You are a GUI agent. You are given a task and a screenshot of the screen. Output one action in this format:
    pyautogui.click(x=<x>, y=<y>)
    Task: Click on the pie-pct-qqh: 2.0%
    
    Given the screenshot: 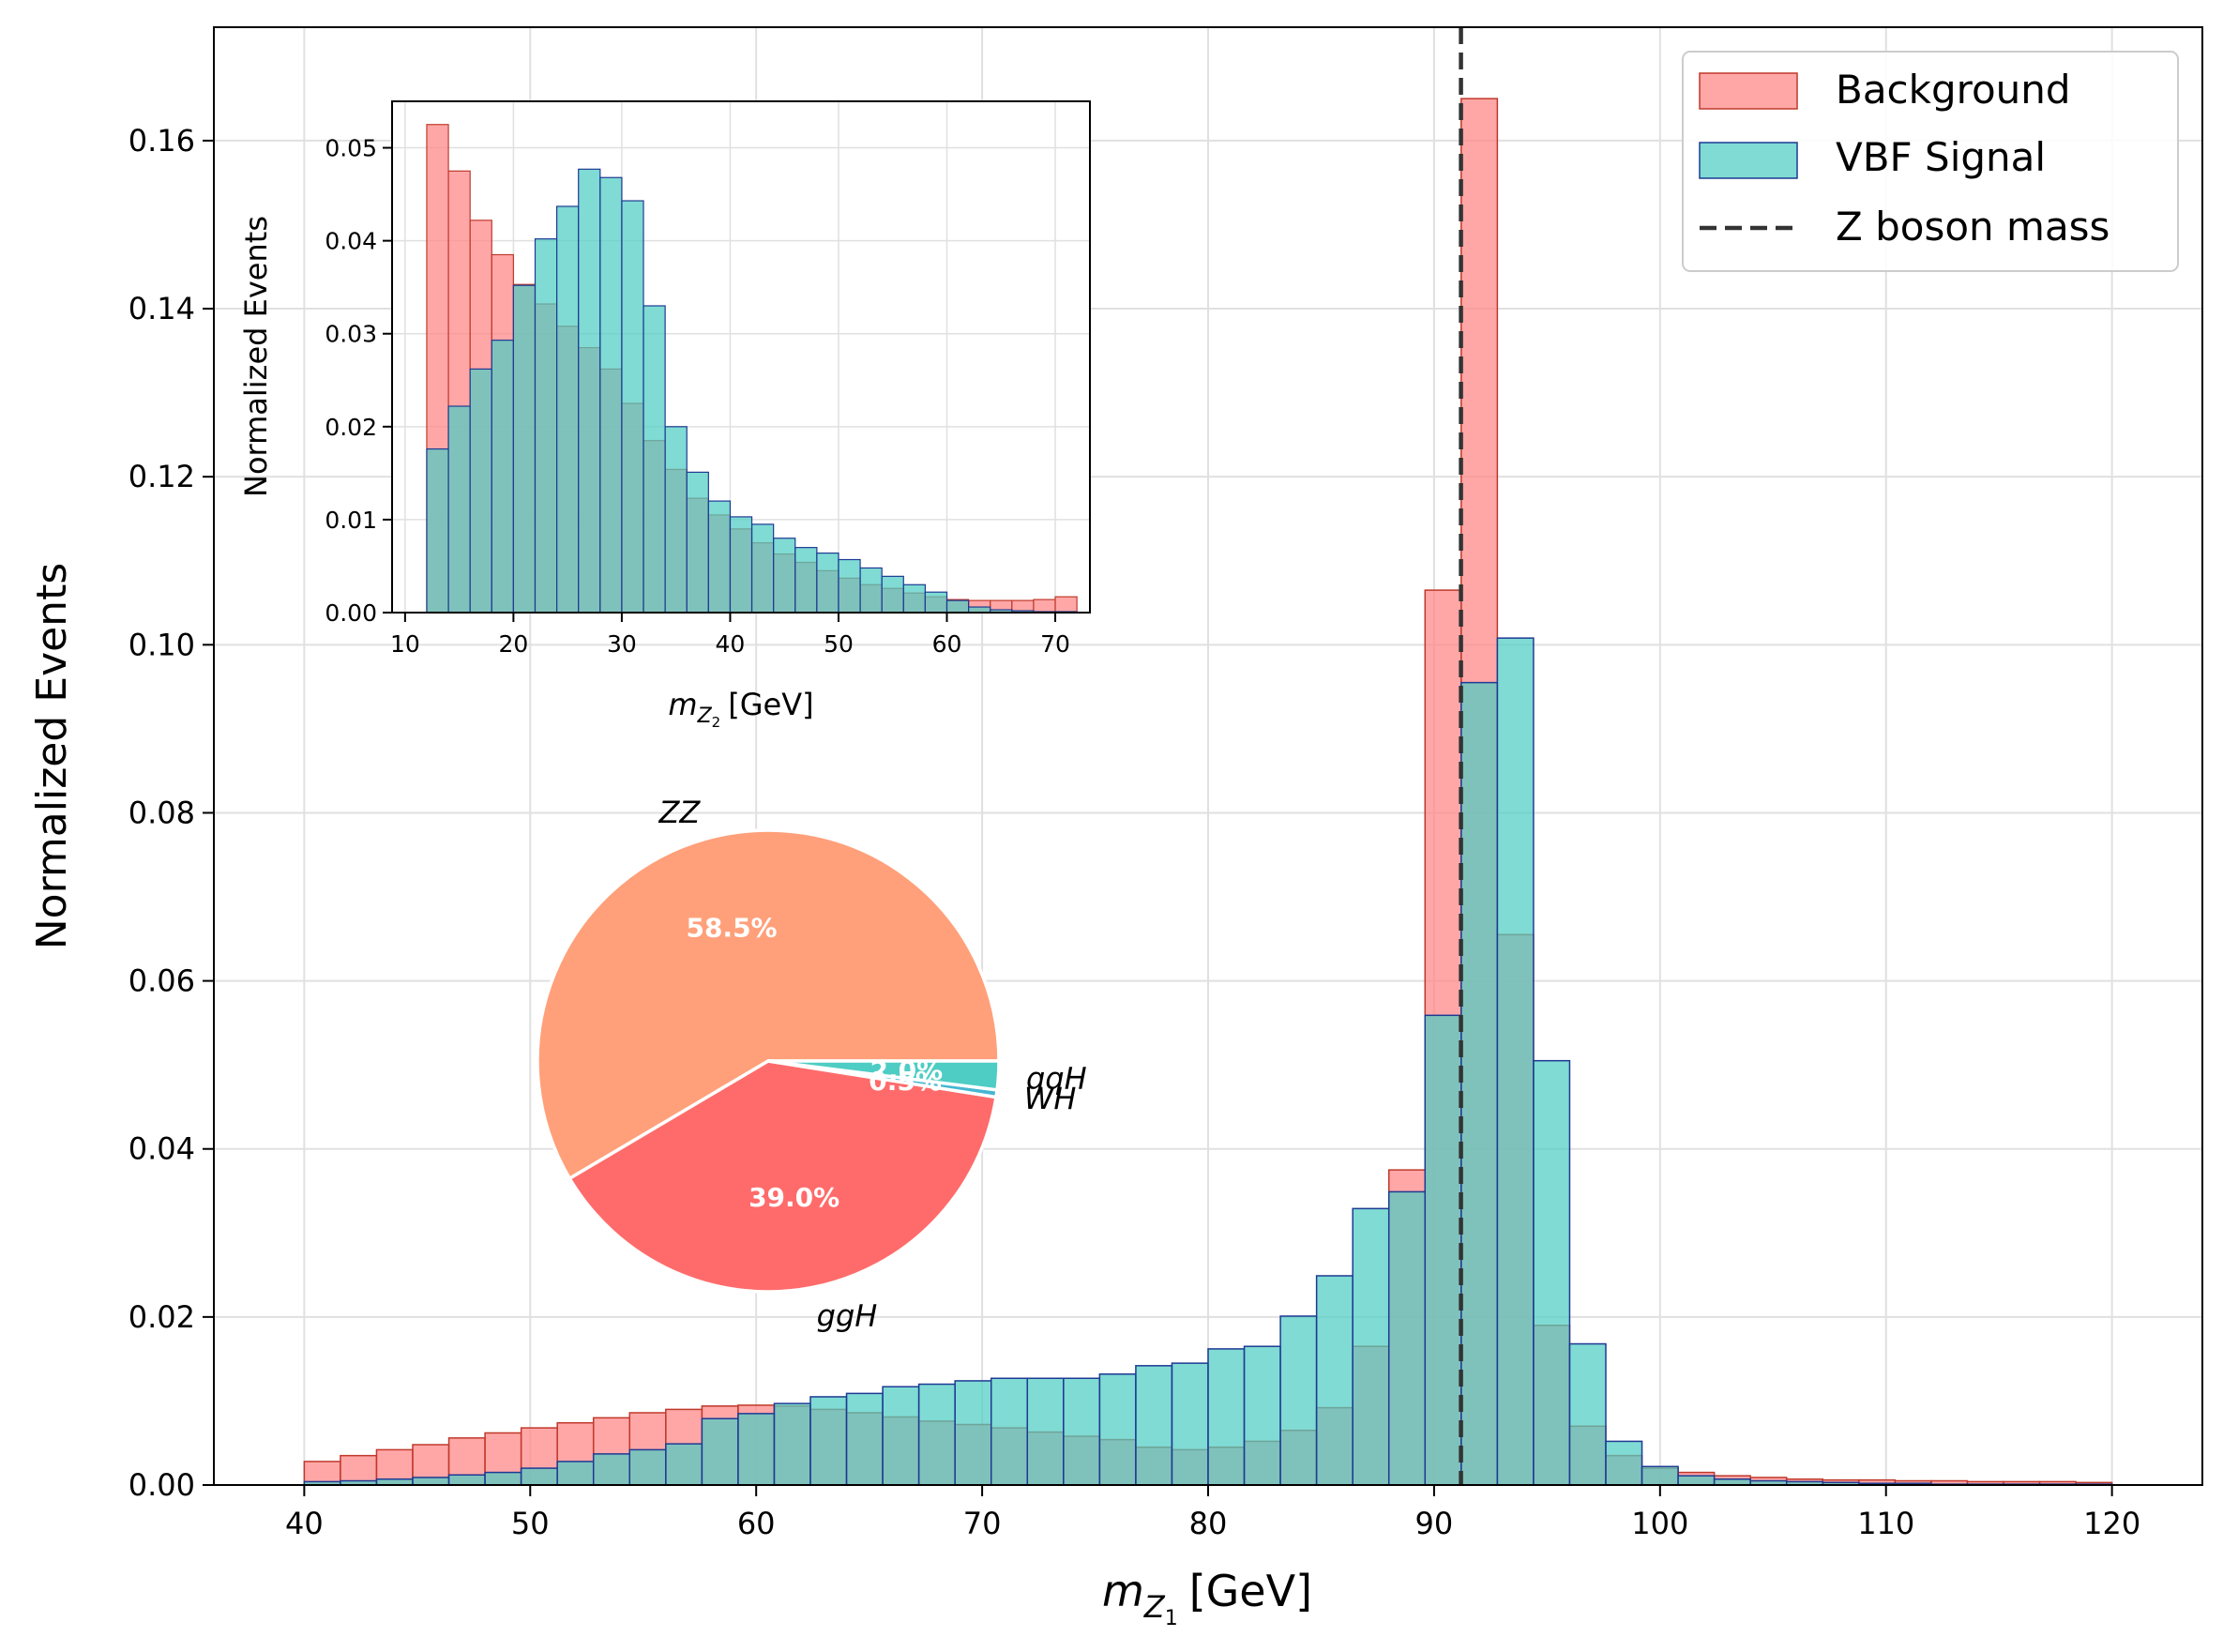 What is the action you would take?
    pyautogui.click(x=906, y=1069)
    